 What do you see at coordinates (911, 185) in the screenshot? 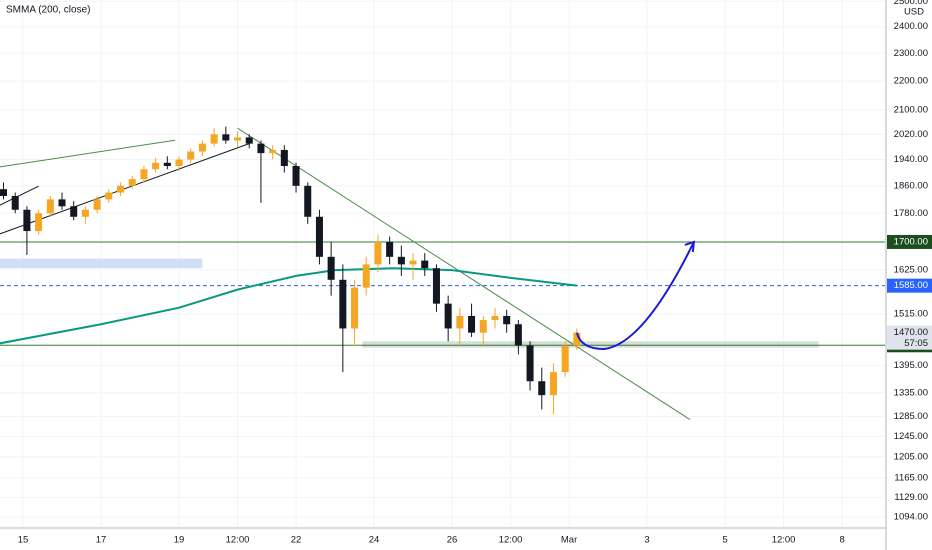
I see `y-tick-label: 1860.00` at bounding box center [911, 185].